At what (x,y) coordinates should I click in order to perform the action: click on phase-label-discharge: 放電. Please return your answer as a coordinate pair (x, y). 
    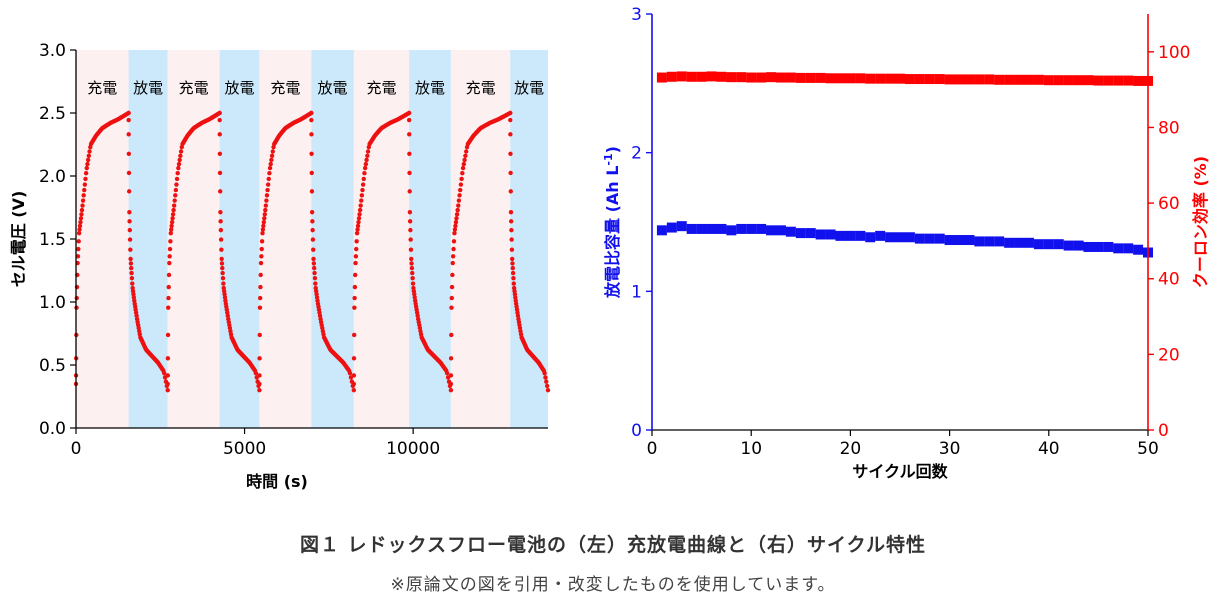
    Looking at the image, I should click on (148, 88).